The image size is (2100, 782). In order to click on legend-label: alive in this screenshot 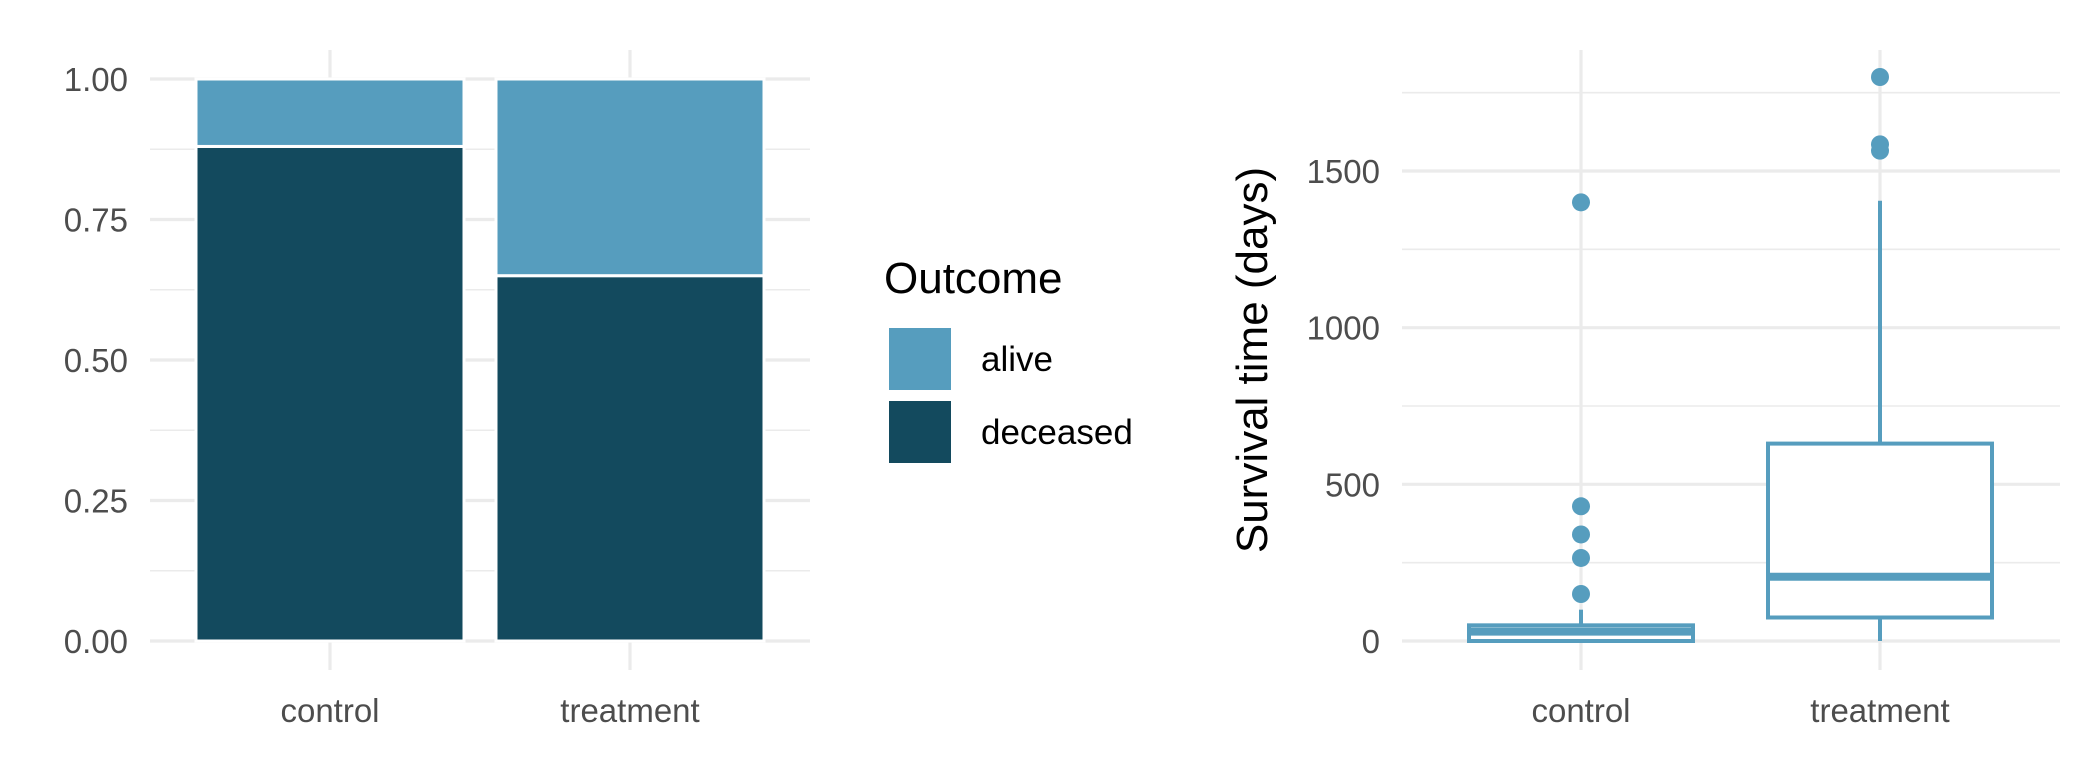, I will do `click(1017, 359)`.